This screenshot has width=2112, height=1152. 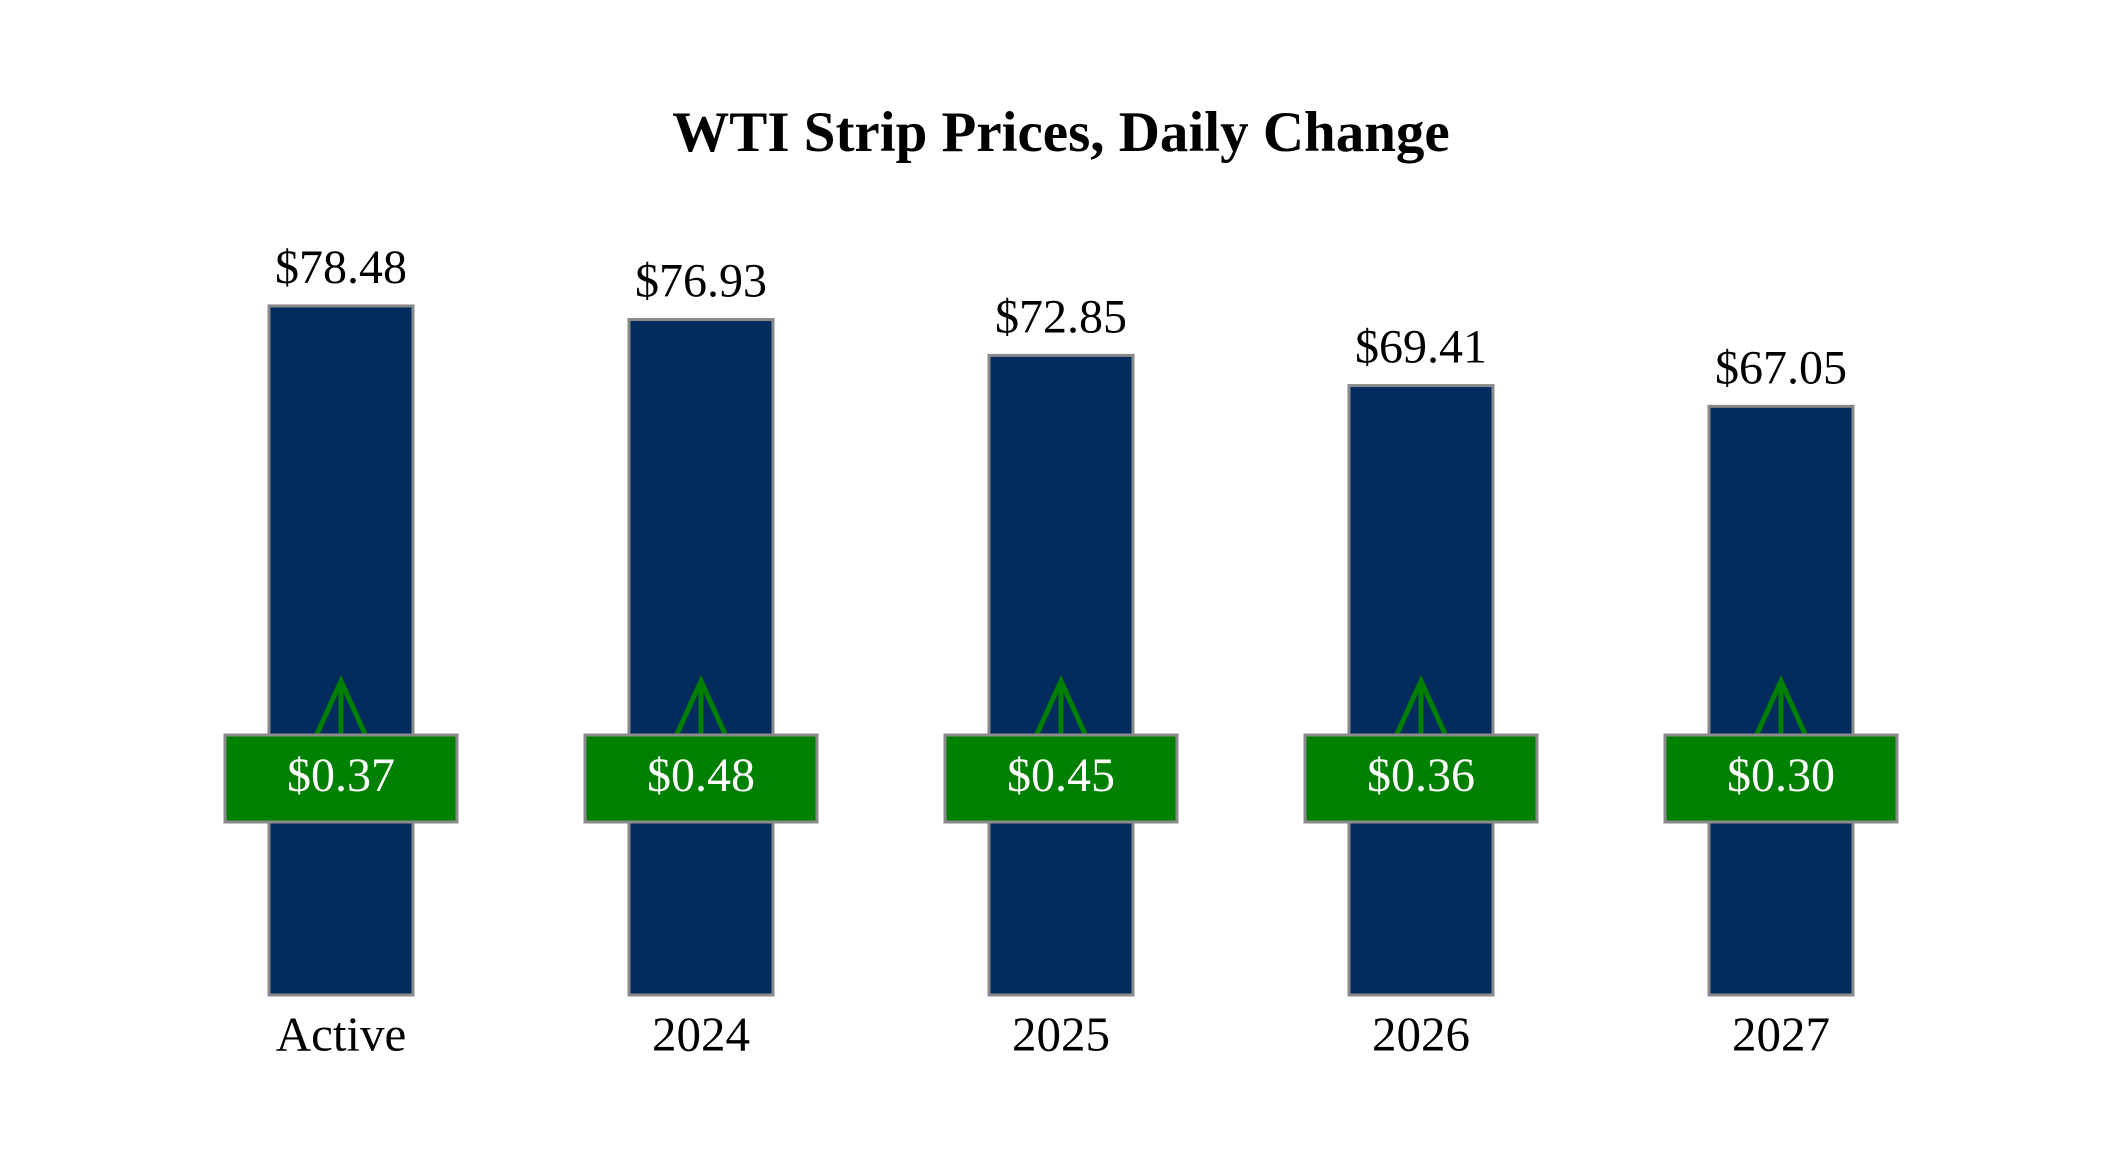 What do you see at coordinates (1781, 367) in the screenshot?
I see `value-label: $67.05` at bounding box center [1781, 367].